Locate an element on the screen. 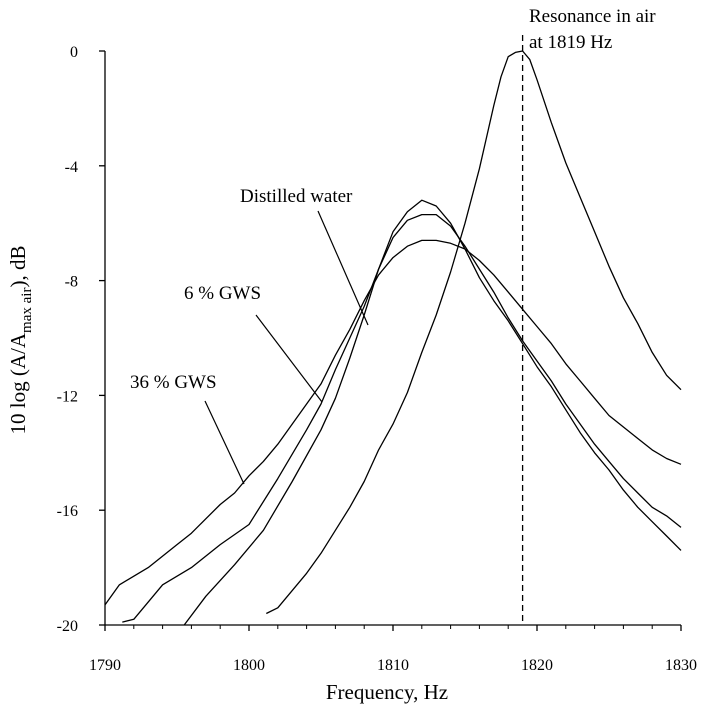 The height and width of the screenshot is (708, 703). annotation-distilled-water: Distilled water is located at coordinates (296, 196).